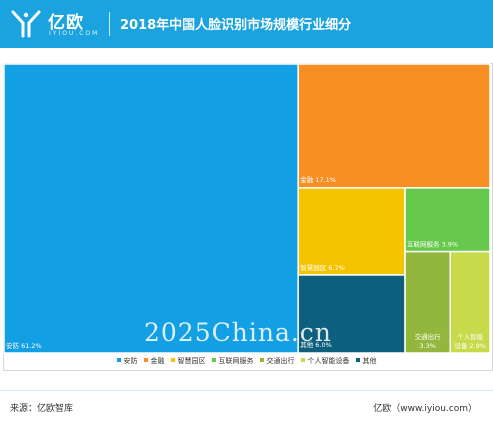 The image size is (493, 423). What do you see at coordinates (470, 345) in the screenshot?
I see `treemap-label-6-1: 设备 2.9%` at bounding box center [470, 345].